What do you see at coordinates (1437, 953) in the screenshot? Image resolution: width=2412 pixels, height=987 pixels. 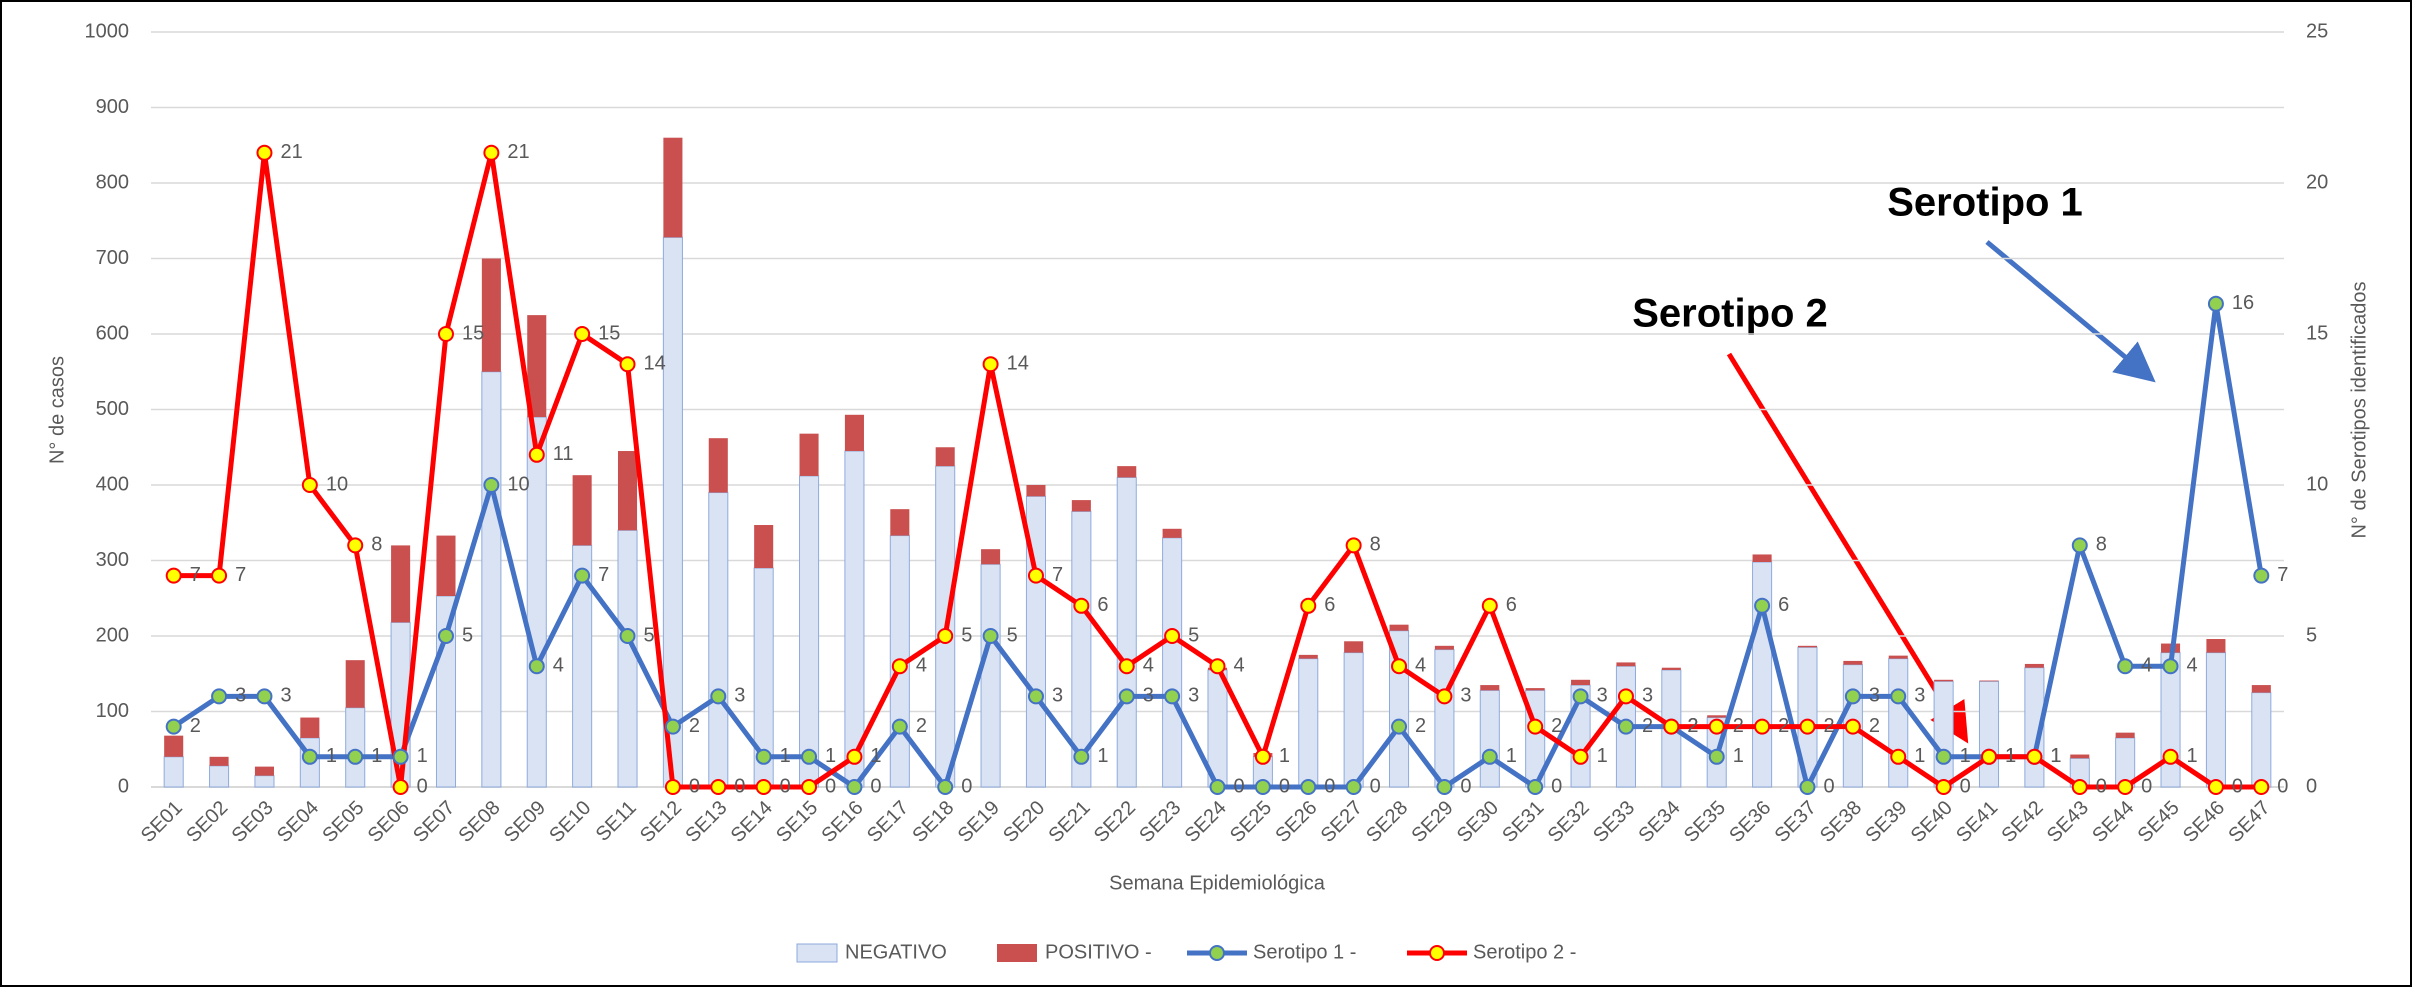 I see `legend-key` at bounding box center [1437, 953].